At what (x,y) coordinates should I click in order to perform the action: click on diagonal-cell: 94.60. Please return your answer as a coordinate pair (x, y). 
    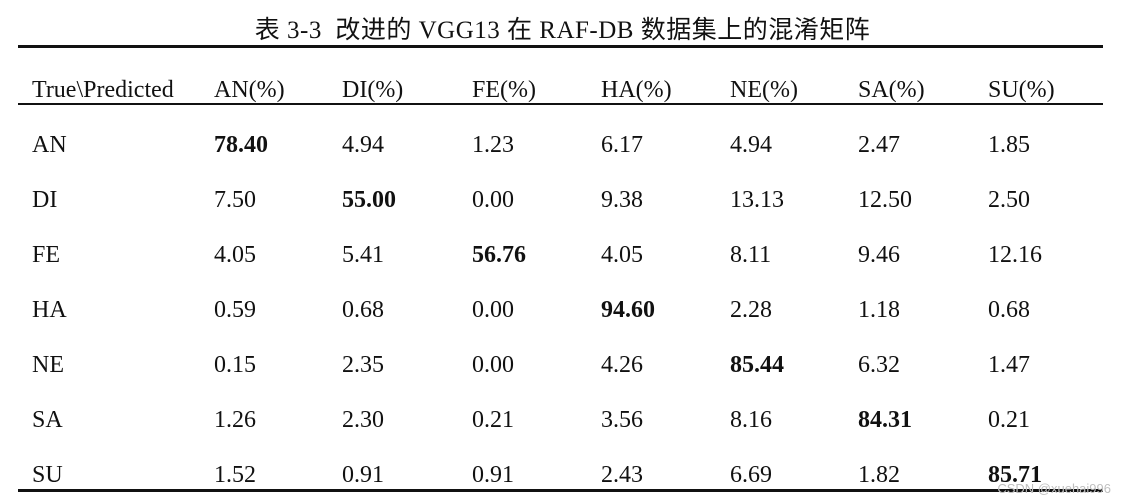
    Looking at the image, I should click on (628, 310).